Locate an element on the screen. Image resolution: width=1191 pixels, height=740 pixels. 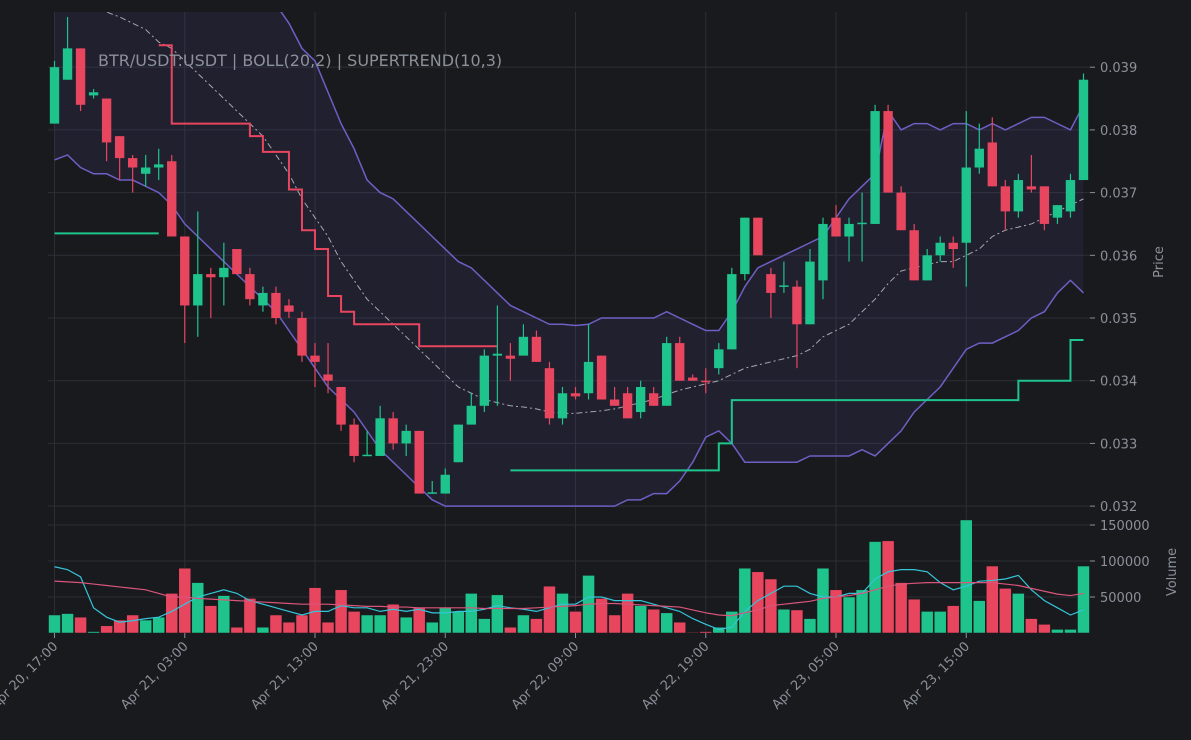
y-tick-label: 50000 is located at coordinates (1120, 598).